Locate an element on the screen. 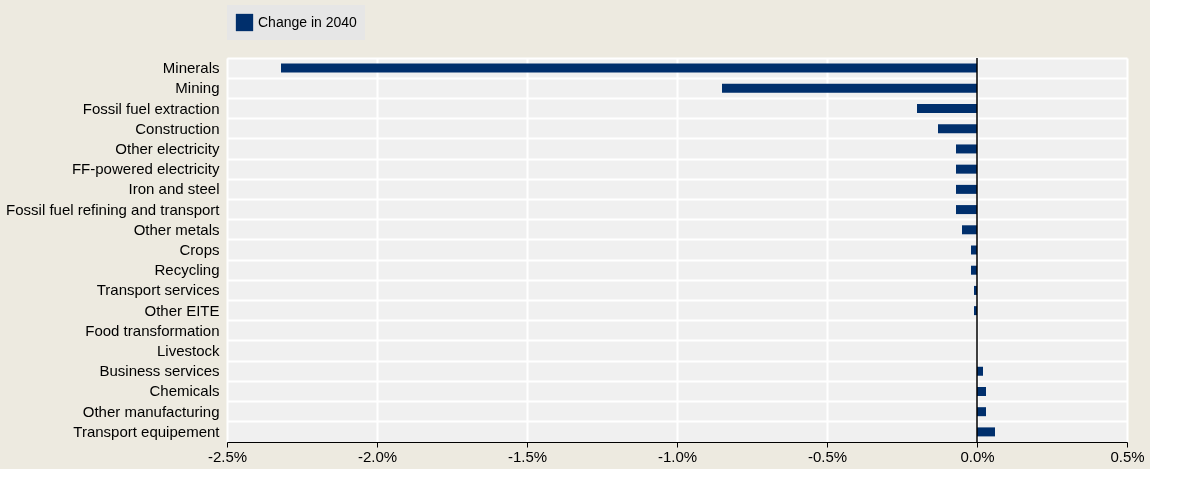 The image size is (1187, 494). y-tick-label: FF-powered electricity is located at coordinates (145, 169).